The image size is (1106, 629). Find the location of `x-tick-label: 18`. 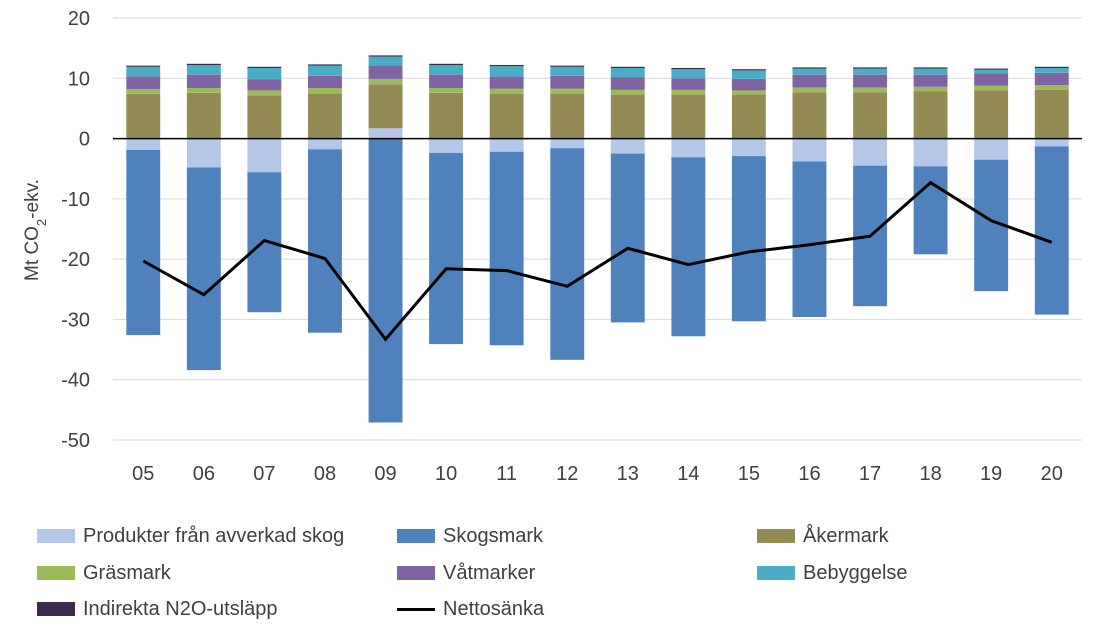

x-tick-label: 18 is located at coordinates (930, 474).